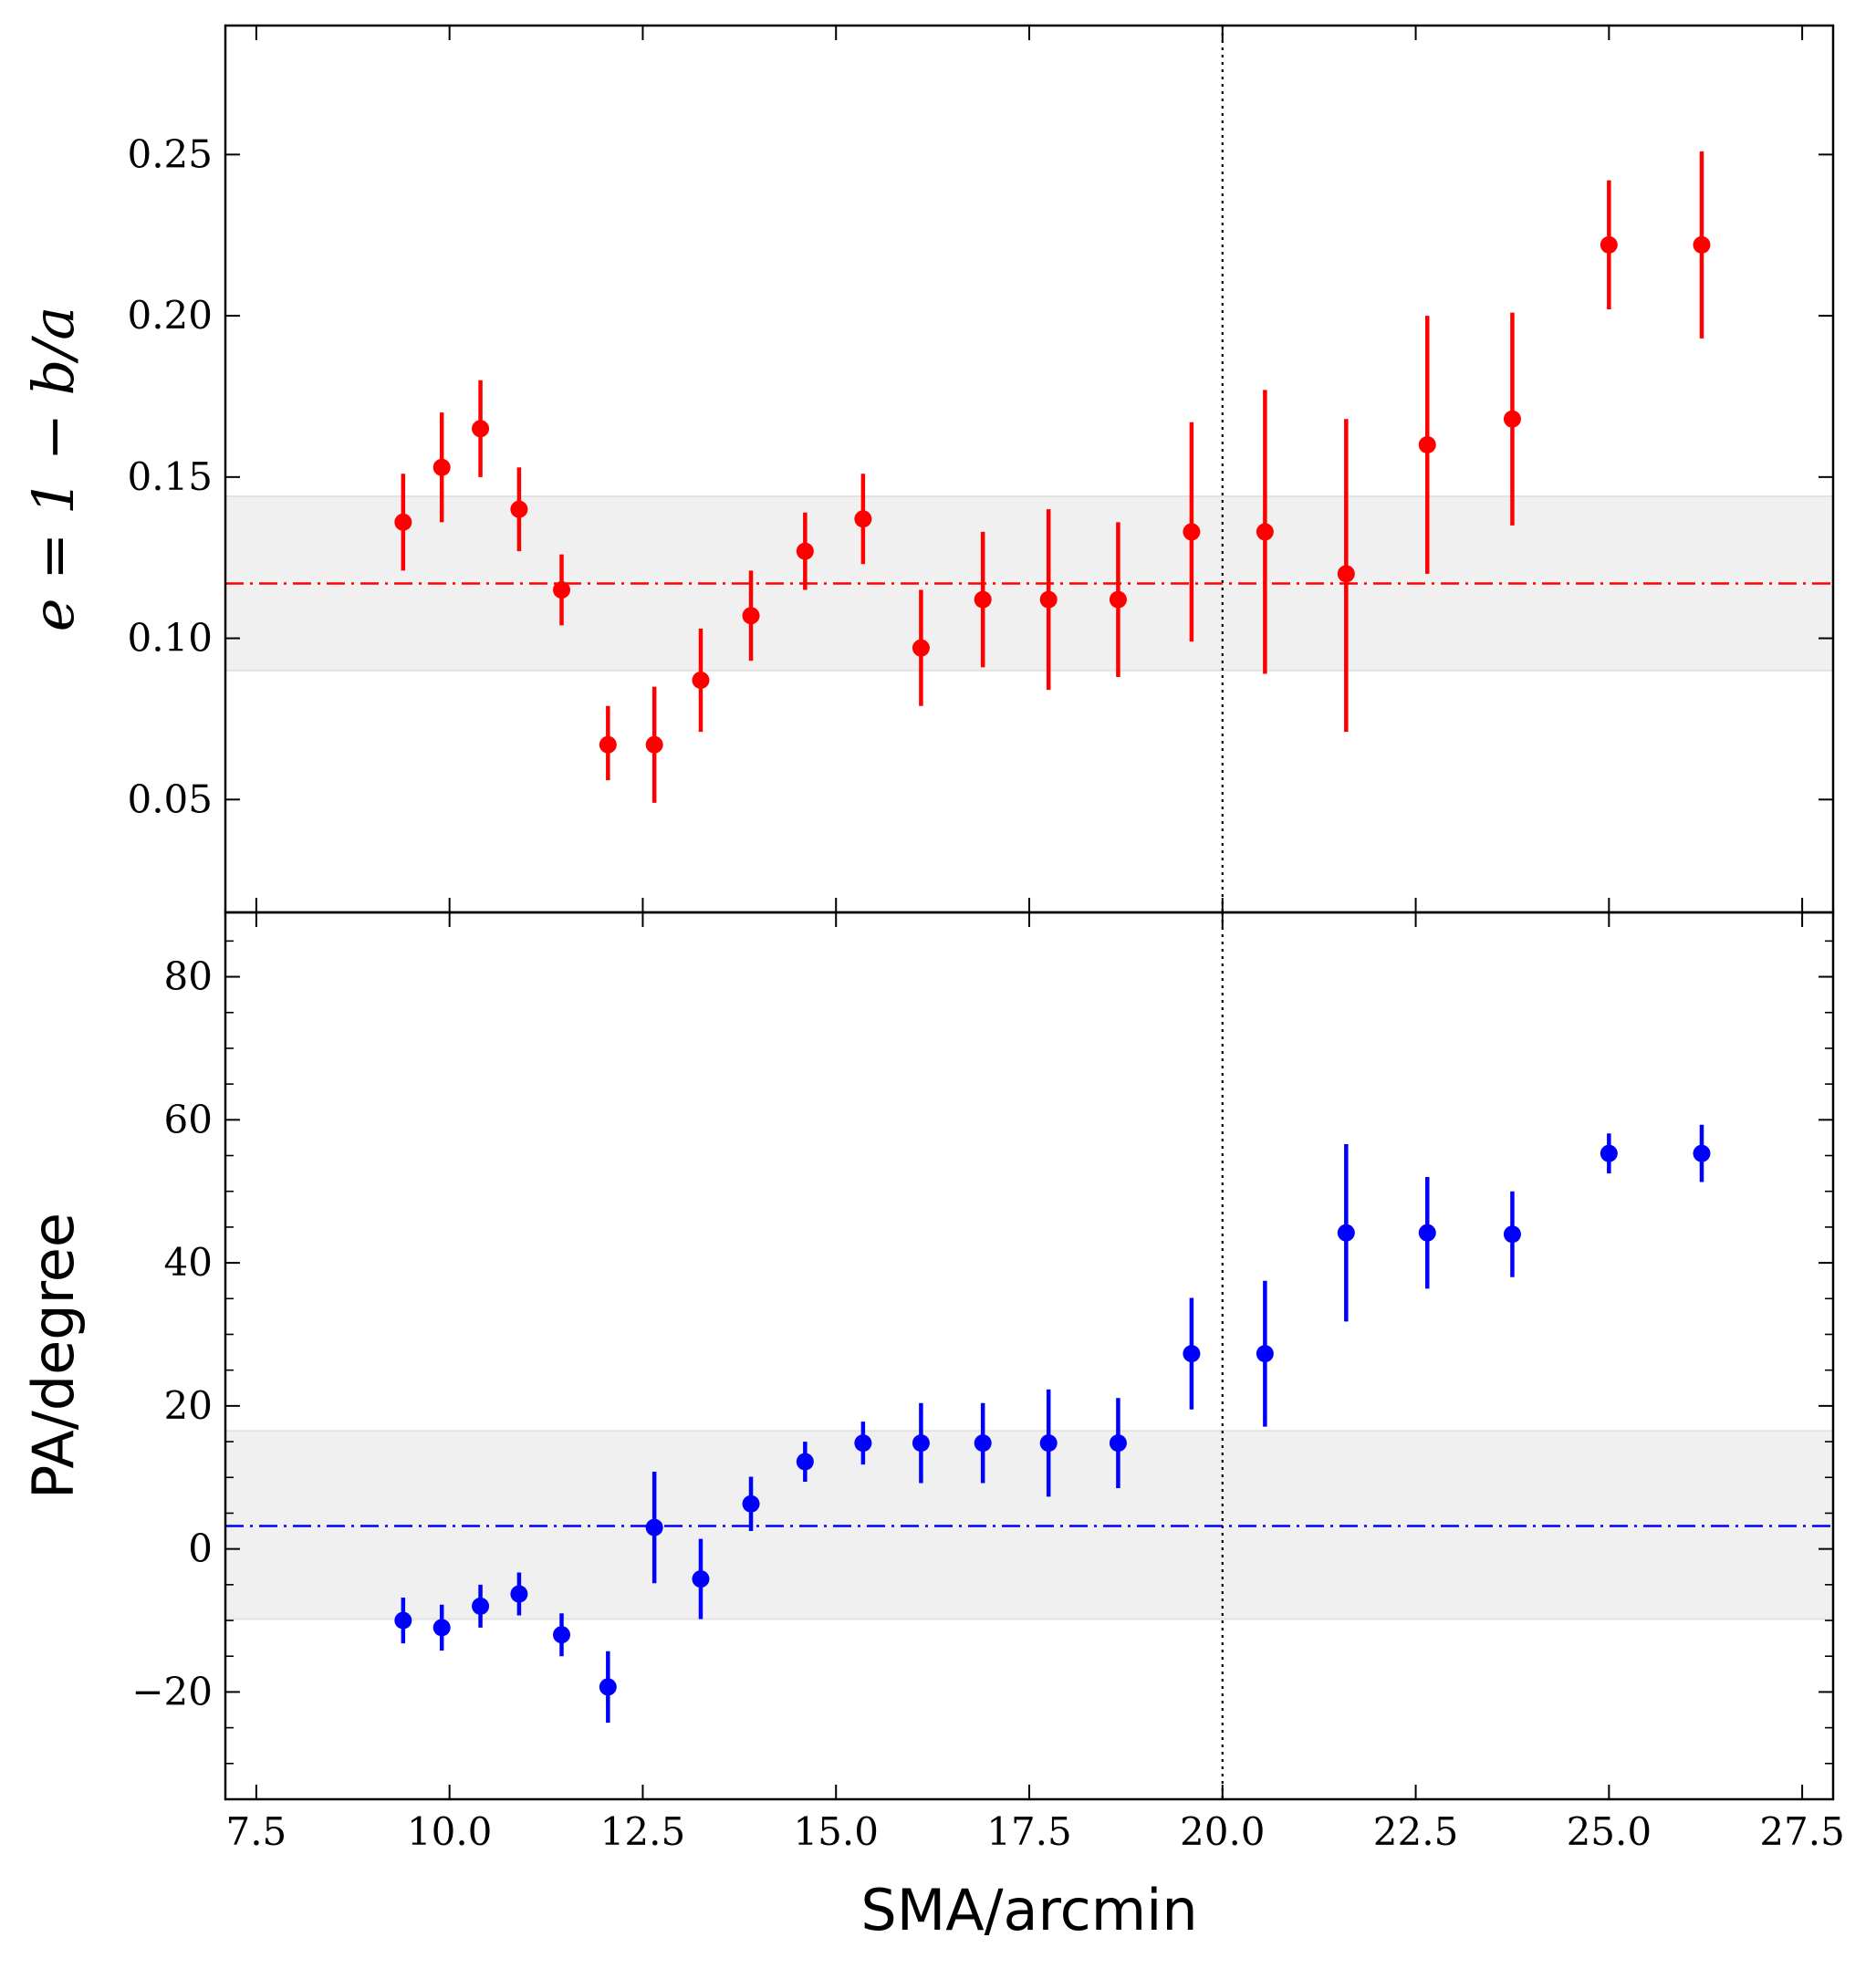 This screenshot has width=1876, height=1979. Describe the element at coordinates (450, 1831) in the screenshot. I see `sma-xtick-label: 10.0` at that location.